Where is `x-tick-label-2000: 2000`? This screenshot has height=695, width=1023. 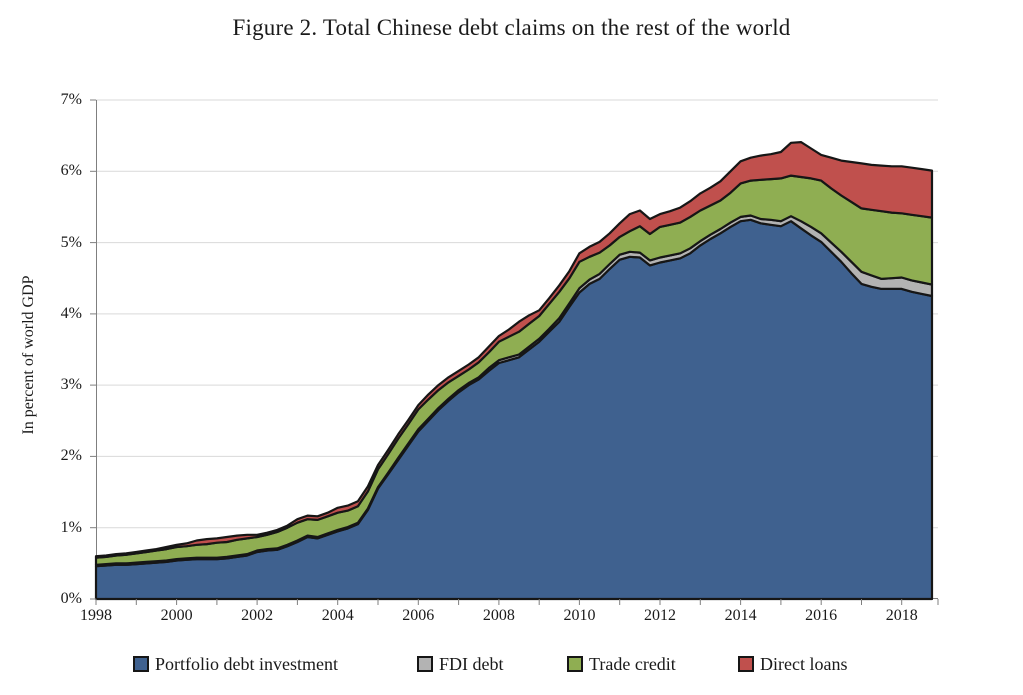 x-tick-label-2000: 2000 is located at coordinates (176, 615).